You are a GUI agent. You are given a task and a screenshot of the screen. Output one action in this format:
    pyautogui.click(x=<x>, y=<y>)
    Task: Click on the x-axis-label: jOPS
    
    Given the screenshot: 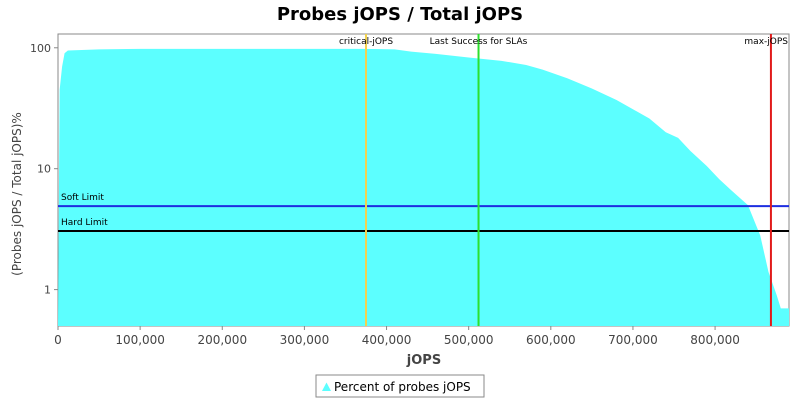 What is the action you would take?
    pyautogui.click(x=423, y=360)
    